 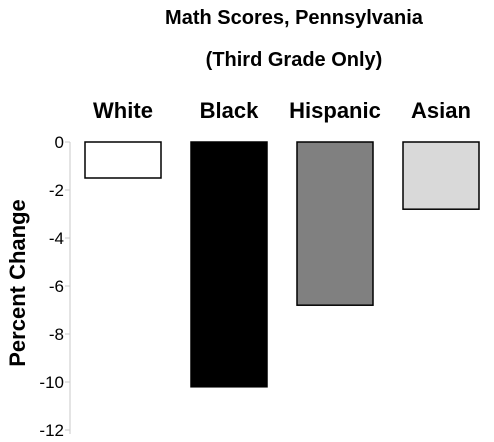 What do you see at coordinates (229, 264) in the screenshot?
I see `bar-black` at bounding box center [229, 264].